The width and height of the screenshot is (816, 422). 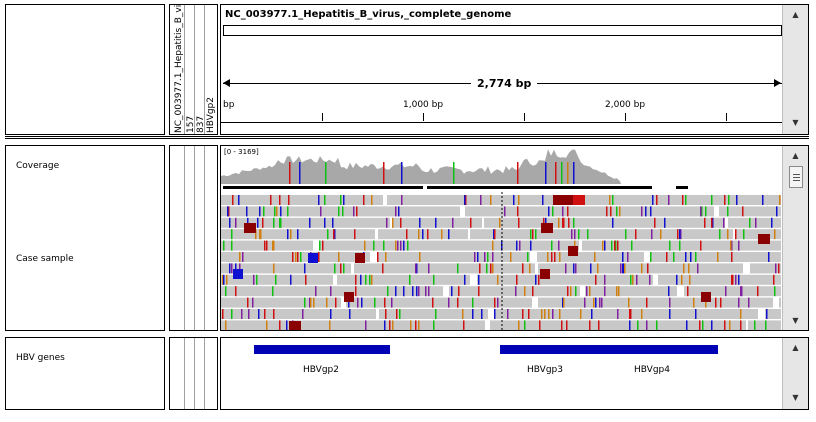 What do you see at coordinates (796, 177) in the screenshot?
I see `scroll-thumb` at bounding box center [796, 177].